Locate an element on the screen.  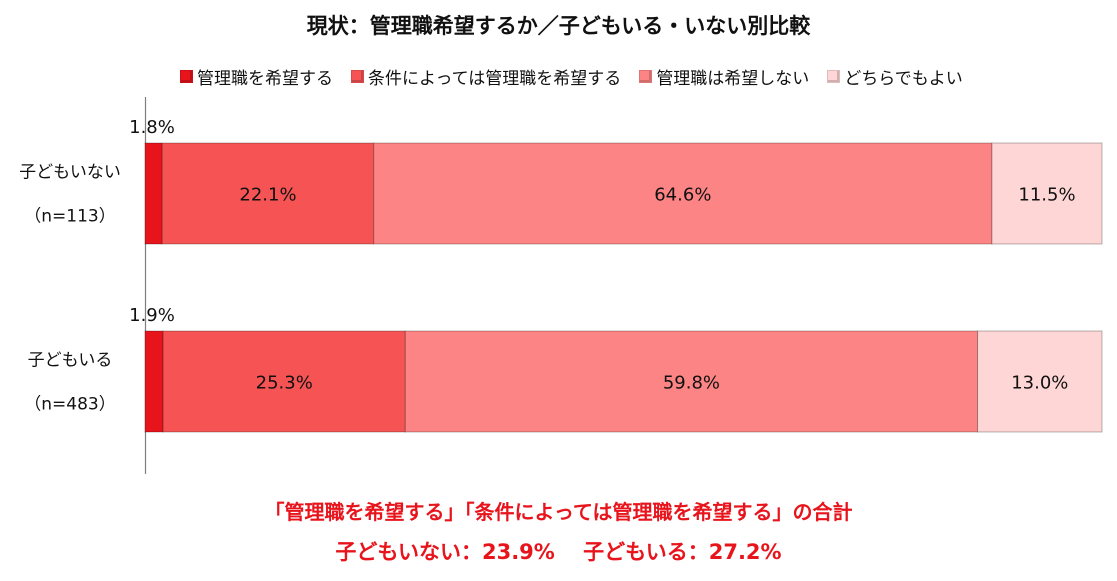
legend-label-not-want: 管理職は希望しない is located at coordinates (733, 78).